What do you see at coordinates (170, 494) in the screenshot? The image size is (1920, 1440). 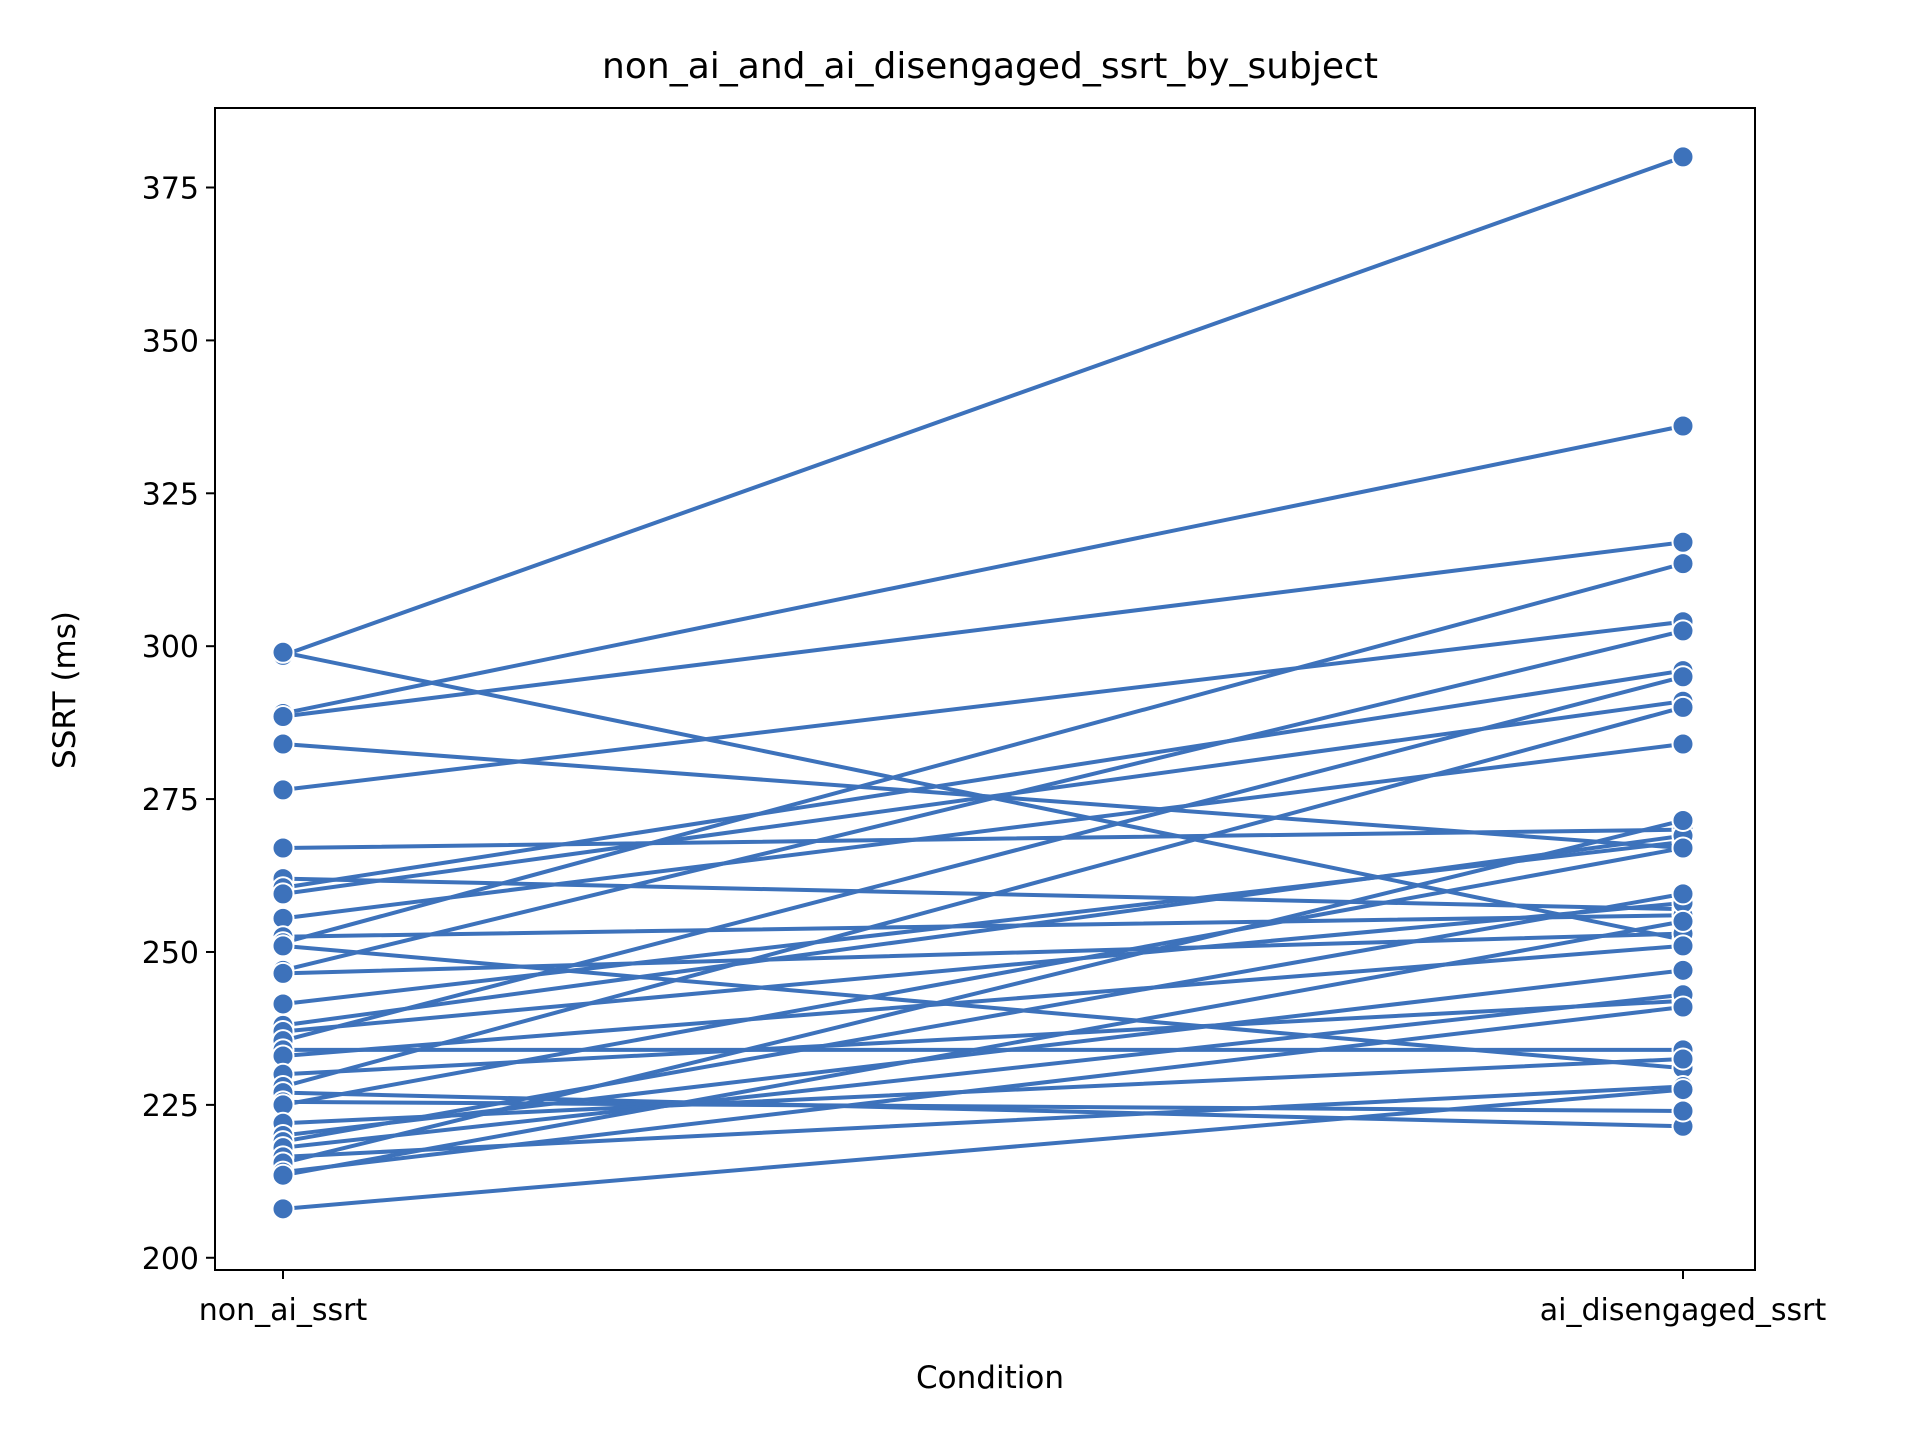 I see `y-tick-label: 325` at bounding box center [170, 494].